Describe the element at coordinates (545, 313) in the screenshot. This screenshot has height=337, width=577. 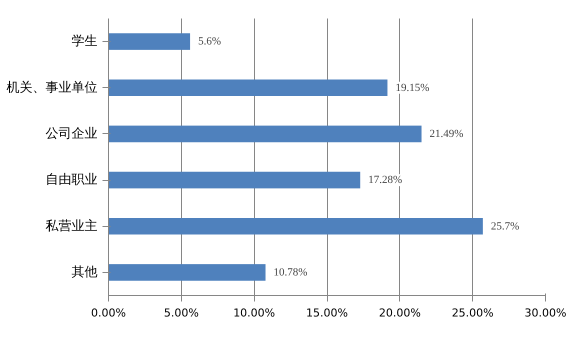
I see `x-tick-label: 30.00%` at that location.